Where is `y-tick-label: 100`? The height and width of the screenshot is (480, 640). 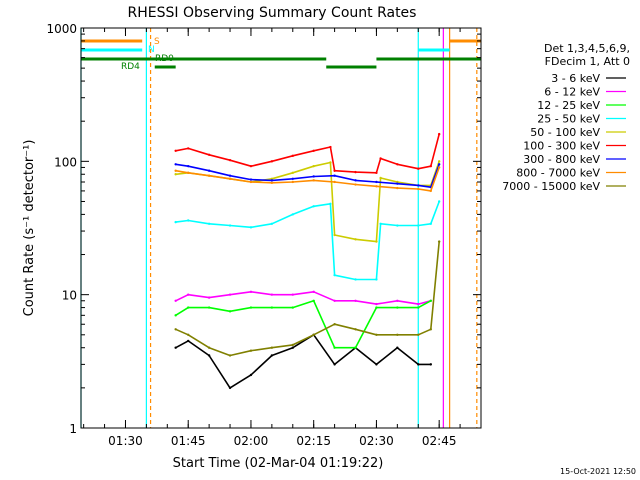 y-tick-label: 100 is located at coordinates (65, 162).